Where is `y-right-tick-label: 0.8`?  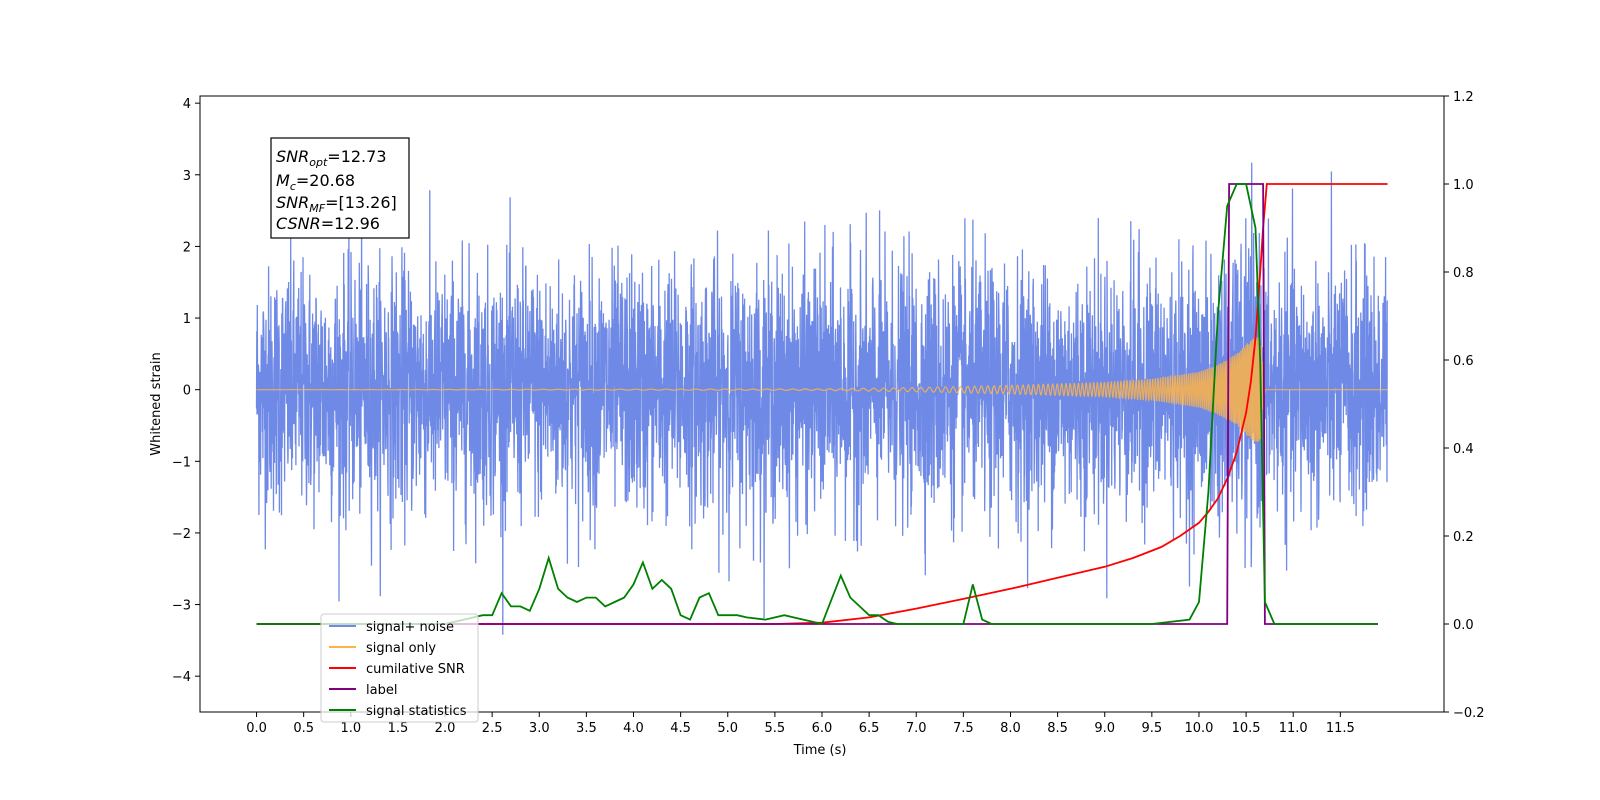
y-right-tick-label: 0.8 is located at coordinates (1463, 273).